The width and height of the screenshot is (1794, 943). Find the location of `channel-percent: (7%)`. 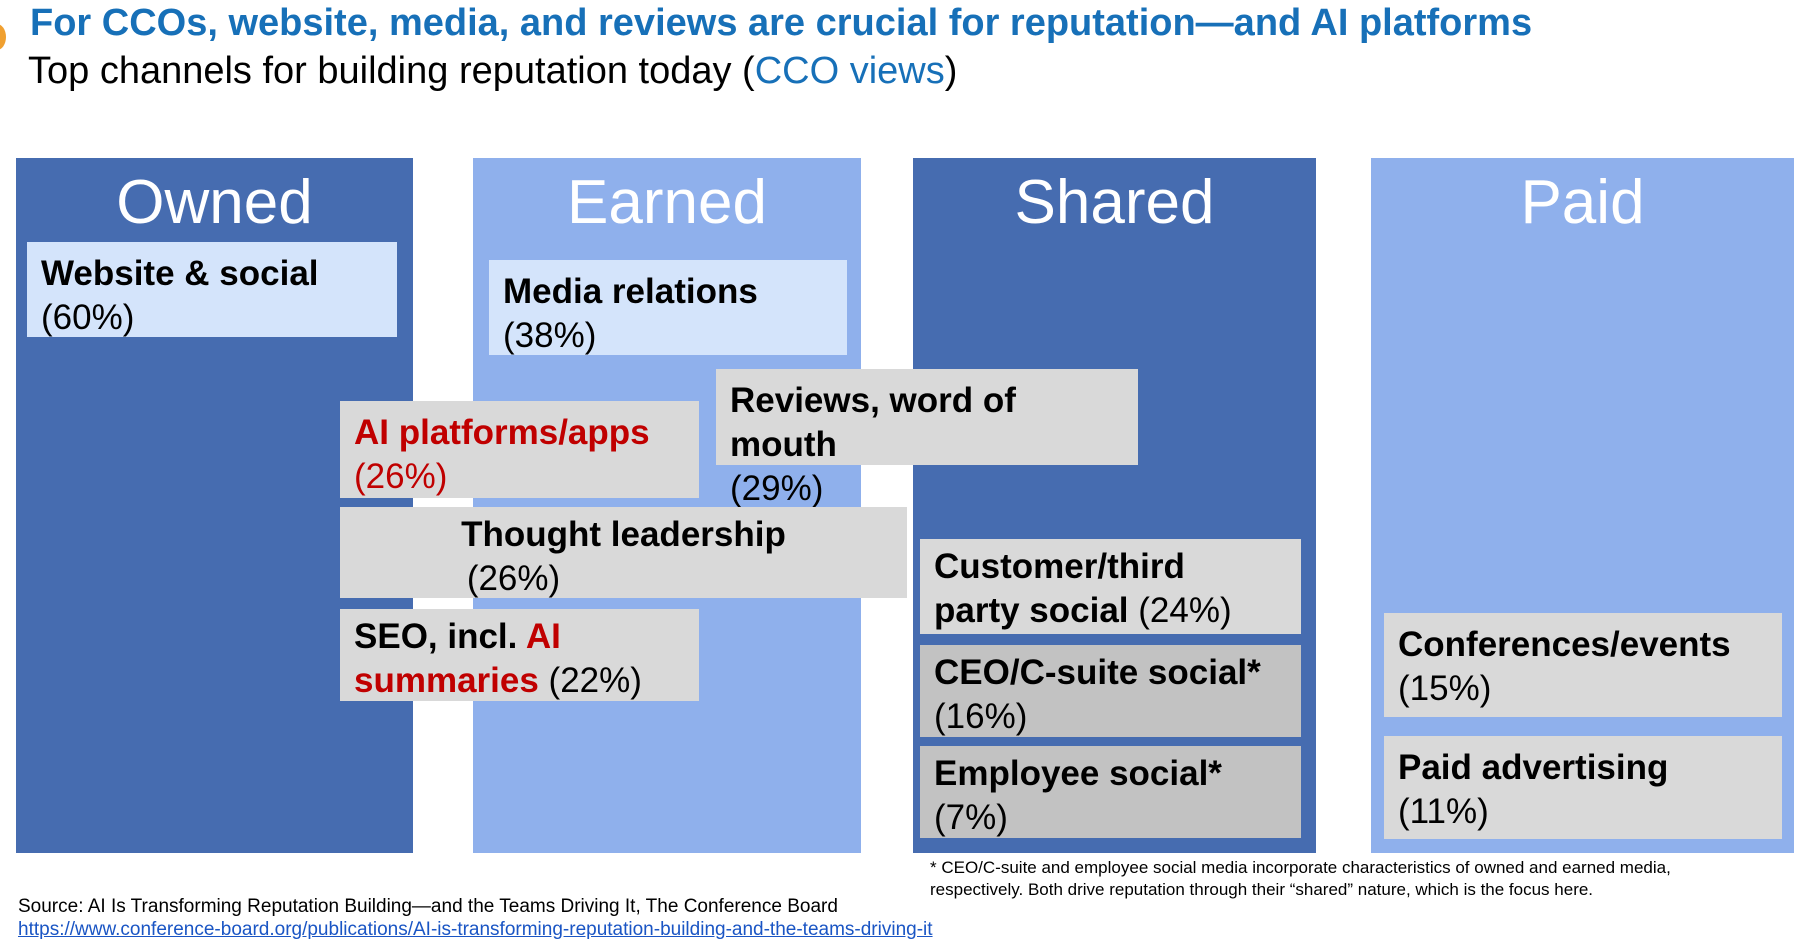

channel-percent: (7%) is located at coordinates (971, 817).